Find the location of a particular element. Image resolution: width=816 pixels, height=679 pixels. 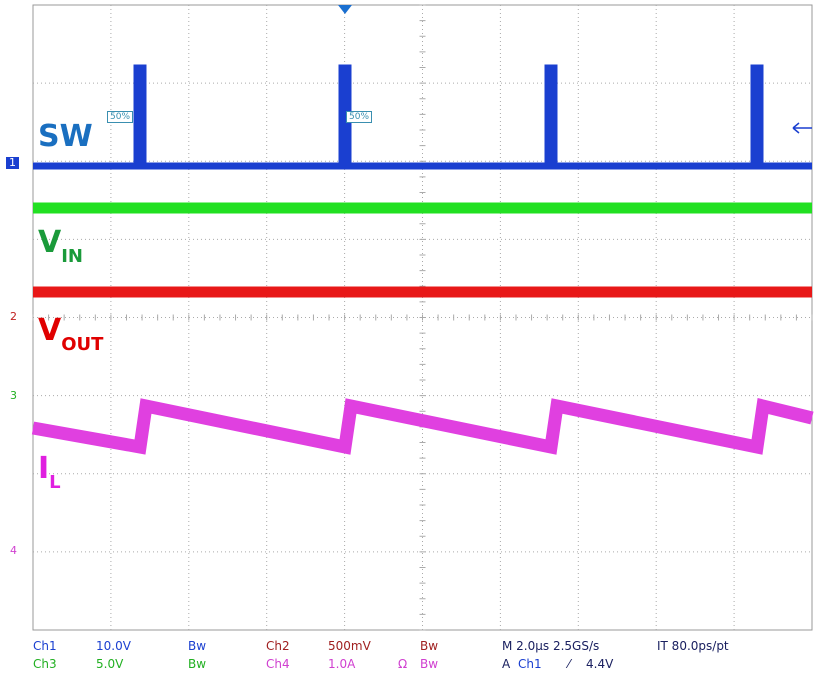

status-text: 500mV is located at coordinates (349, 646).